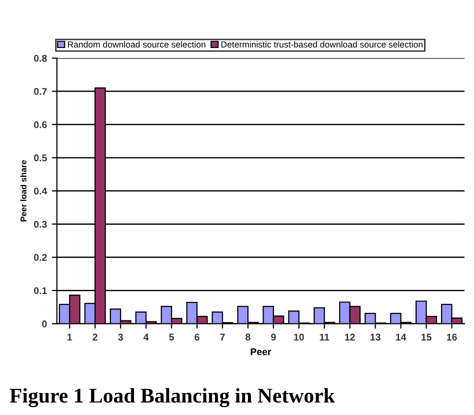 This screenshot has height=415, width=474. Describe the element at coordinates (40, 58) in the screenshot. I see `y-tick-label: 0.8` at that location.